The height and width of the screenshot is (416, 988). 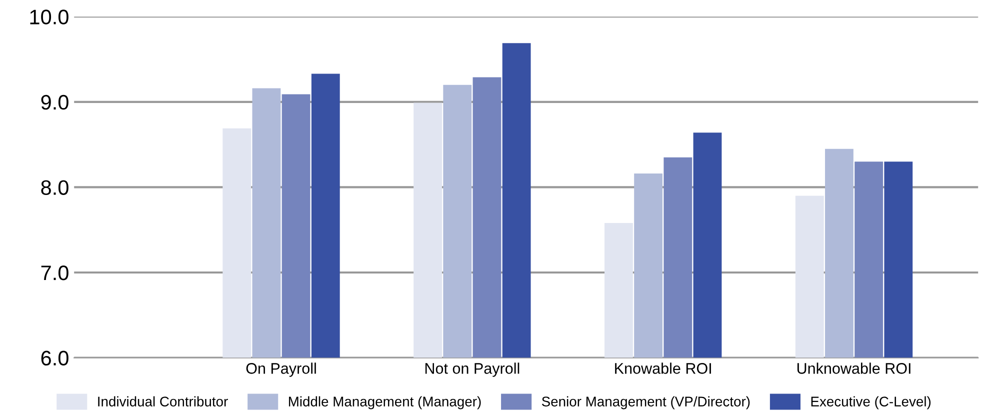 What do you see at coordinates (49, 17) in the screenshot?
I see `y-tick-label: 10.0` at bounding box center [49, 17].